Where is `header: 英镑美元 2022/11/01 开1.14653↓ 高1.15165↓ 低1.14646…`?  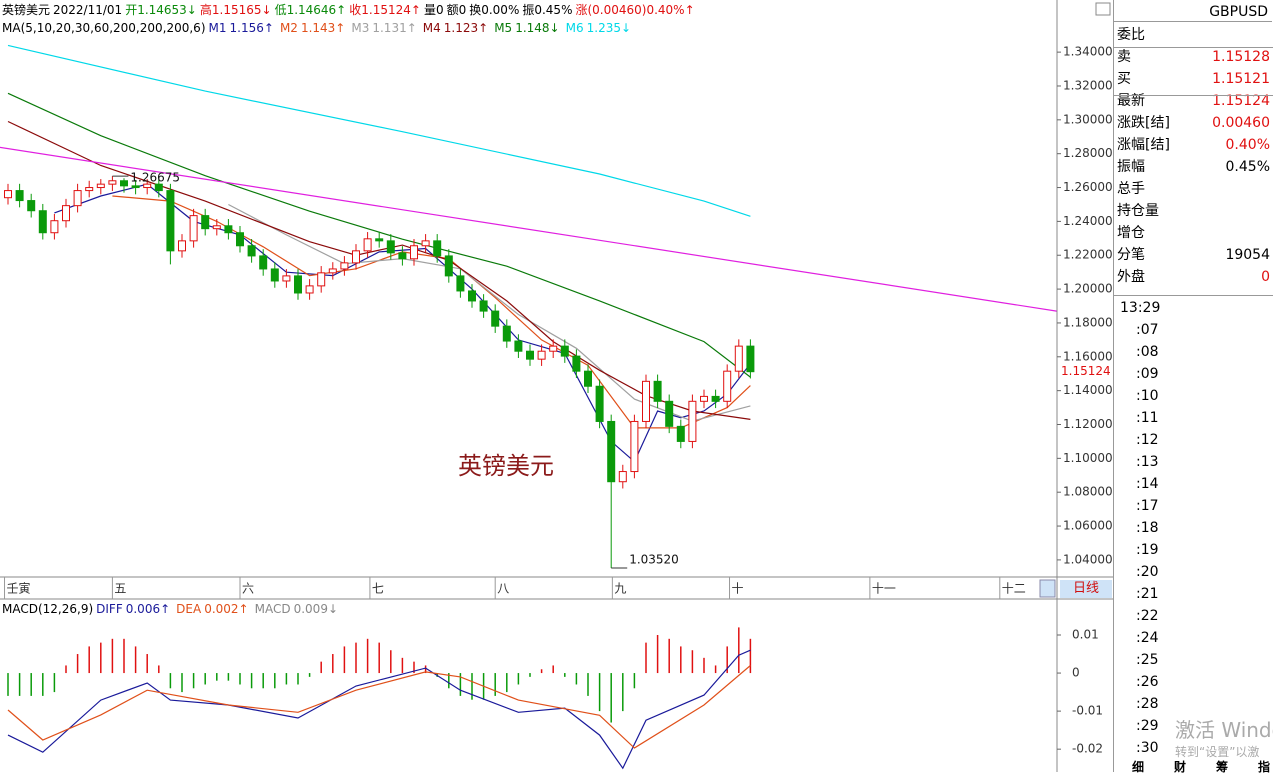
header: 英镑美元 2022/11/01 开1.14653↓ 高1.15165↓ 低1.14646… is located at coordinates (350, 10).